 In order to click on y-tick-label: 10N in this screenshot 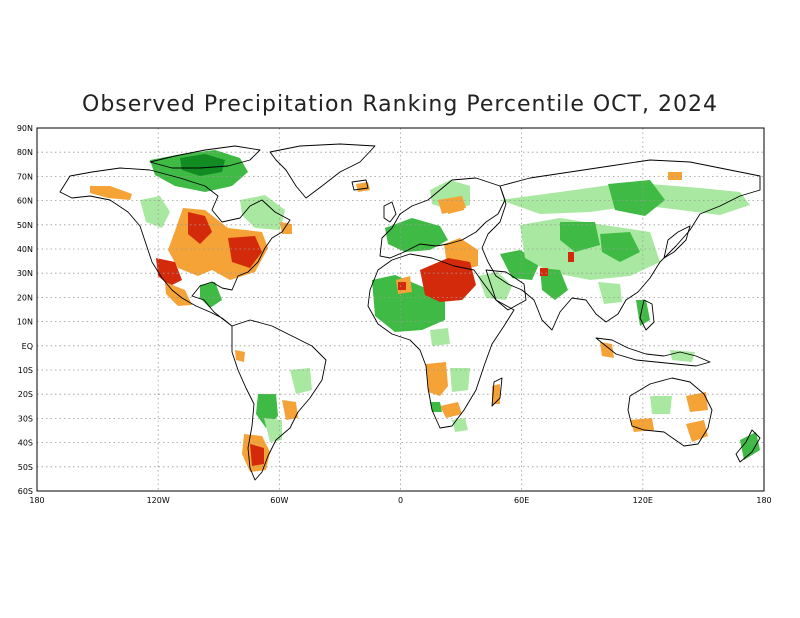, I will do `click(25, 322)`.